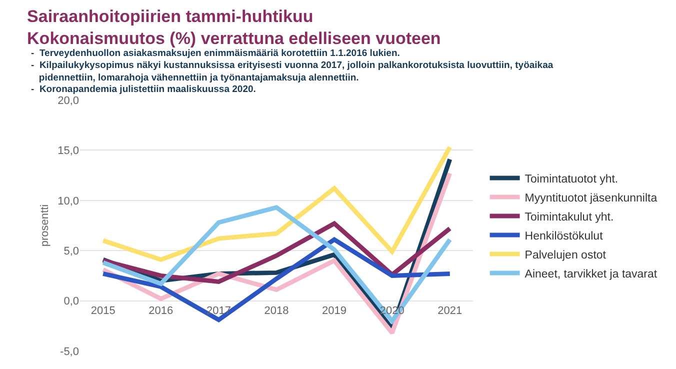 This screenshot has width=676, height=369. Describe the element at coordinates (565, 255) in the screenshot. I see `legend-label: Palvelujen ostot` at that location.